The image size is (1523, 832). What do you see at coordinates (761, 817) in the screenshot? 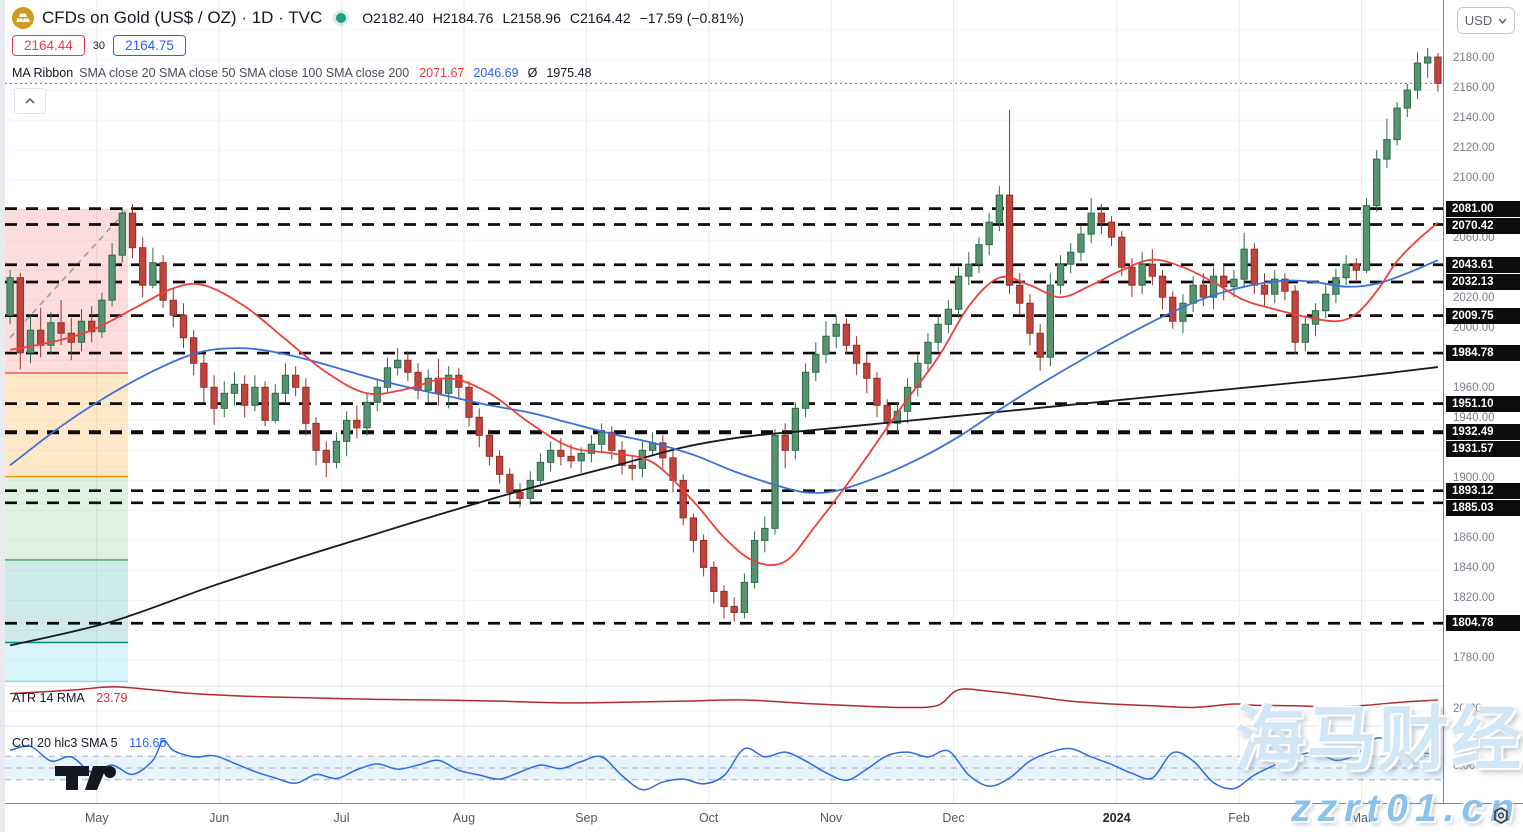
I see `time-axis: May Jun Jul Aug Sep Oct Nov Dec 2024 Feb Mar` at bounding box center [761, 817].